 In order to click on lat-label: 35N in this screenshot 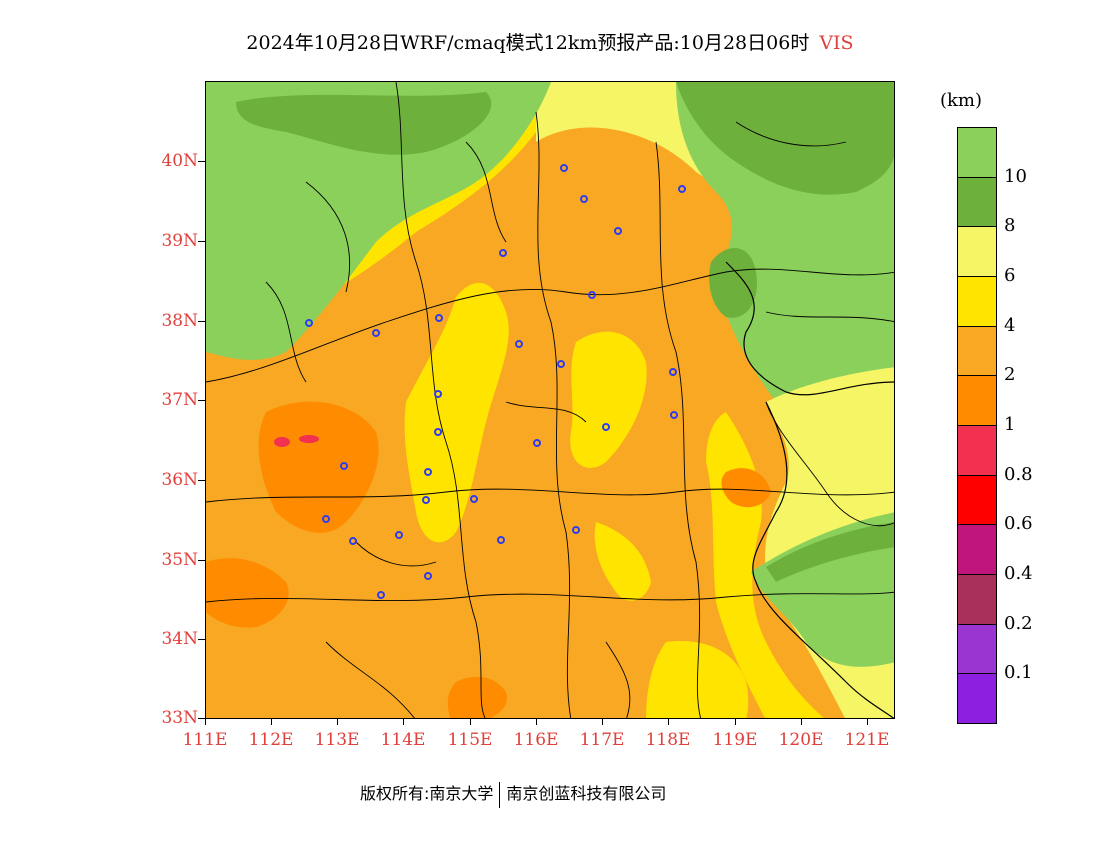, I will do `click(179, 560)`.